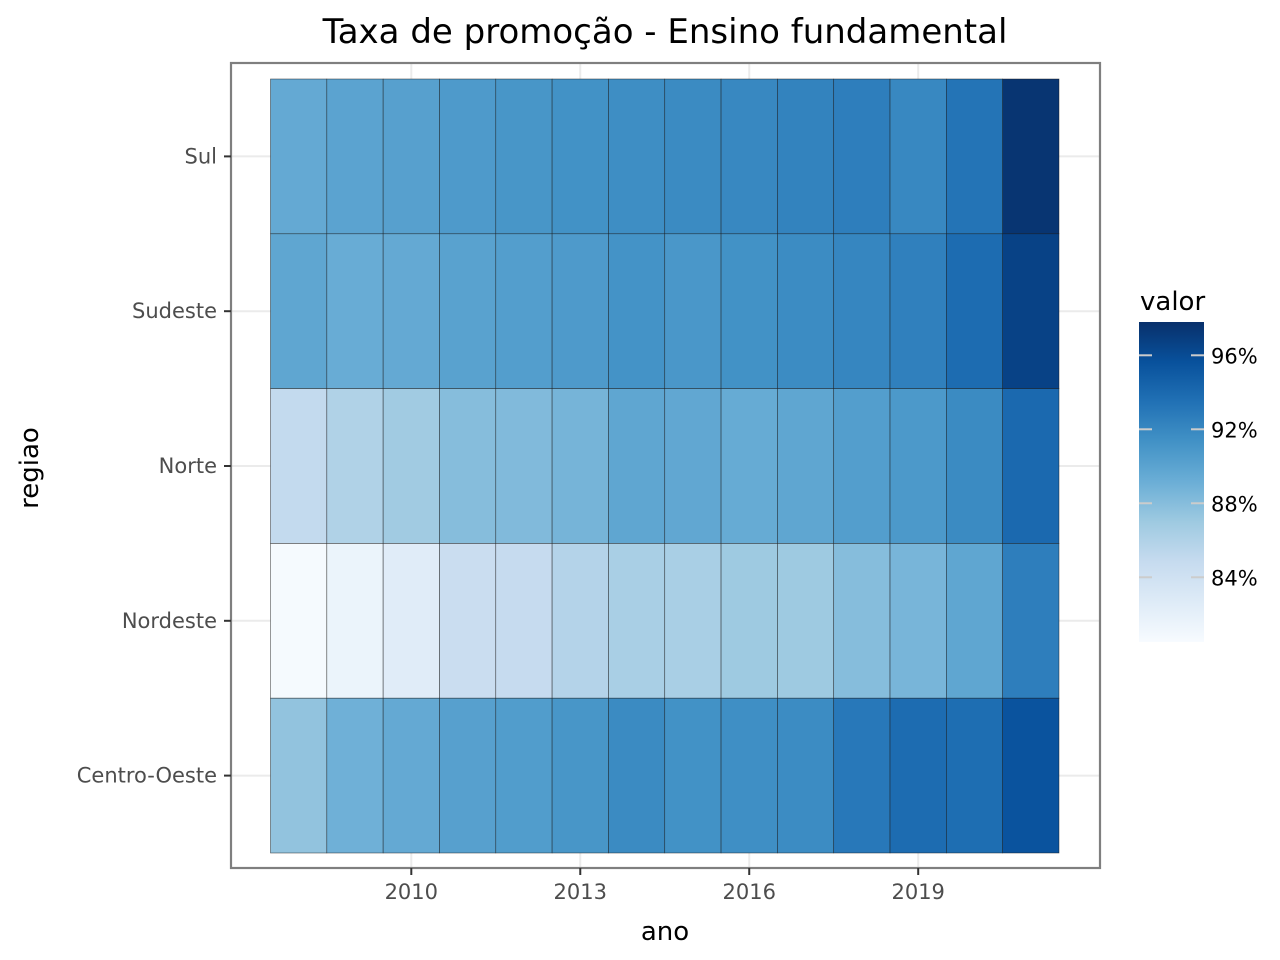  I want to click on color-legend: valor 84% 88% 92% 96%, so click(1198, 464).